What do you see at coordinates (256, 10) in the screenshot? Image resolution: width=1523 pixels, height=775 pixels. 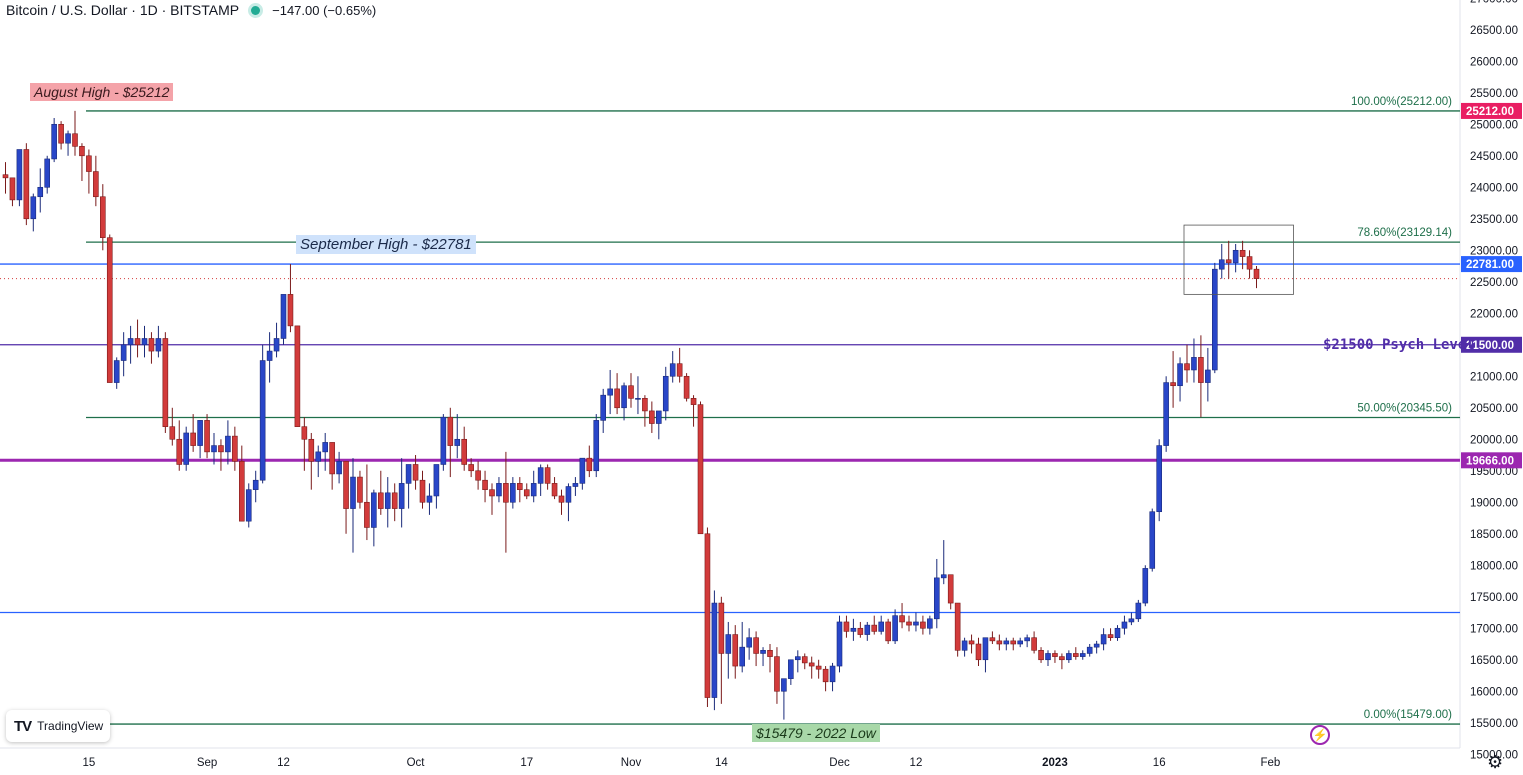 I see `market-status-icon` at bounding box center [256, 10].